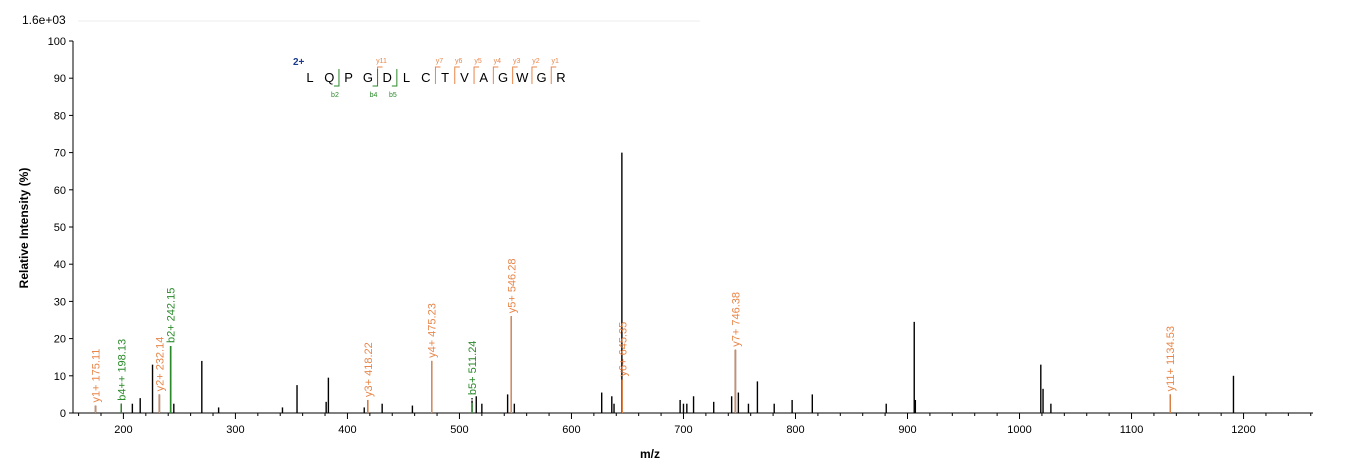  Describe the element at coordinates (63, 414) in the screenshot. I see `y-tick-label: 0` at that location.